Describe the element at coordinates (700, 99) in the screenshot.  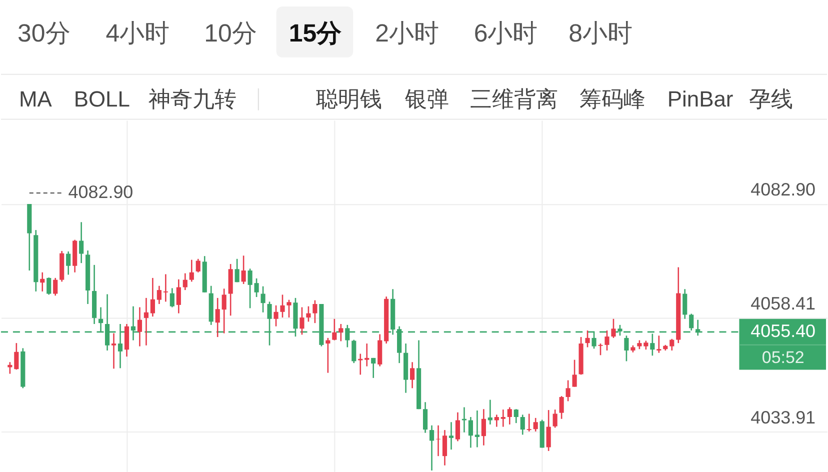
I see `text: PinBar` at that location.